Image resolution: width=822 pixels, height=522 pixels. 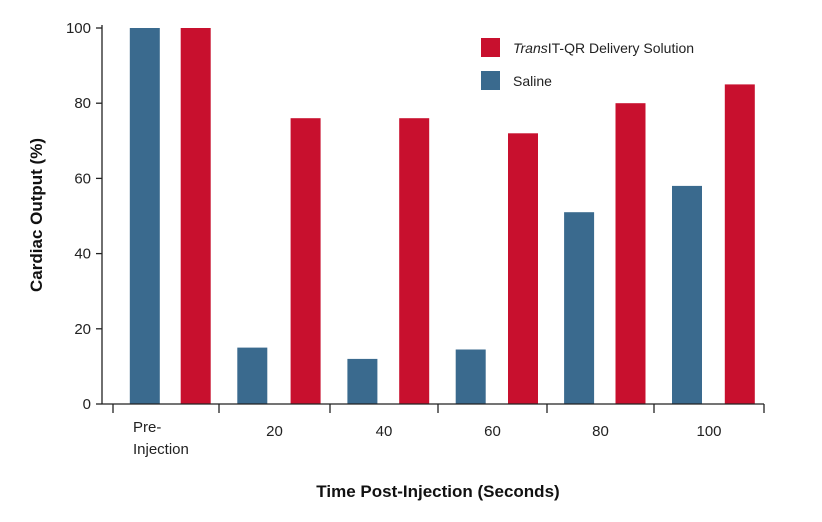 What do you see at coordinates (470, 376) in the screenshot?
I see `bar-saline-60s` at bounding box center [470, 376].